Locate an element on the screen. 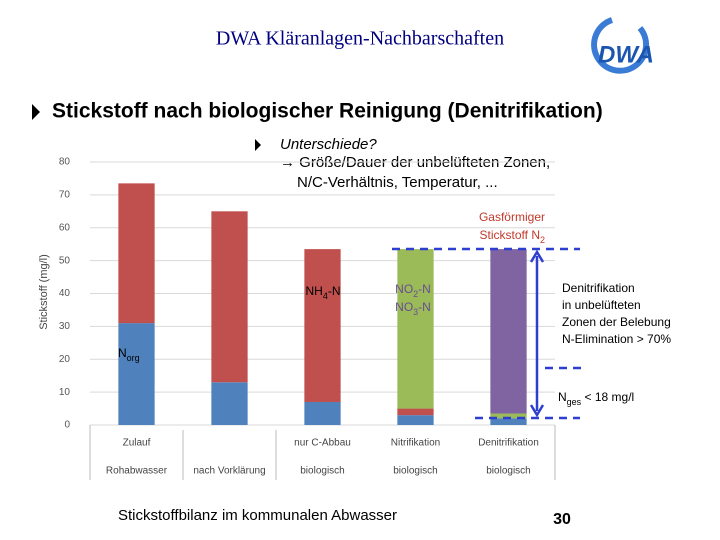  annotation: NO2-N is located at coordinates (413, 290).